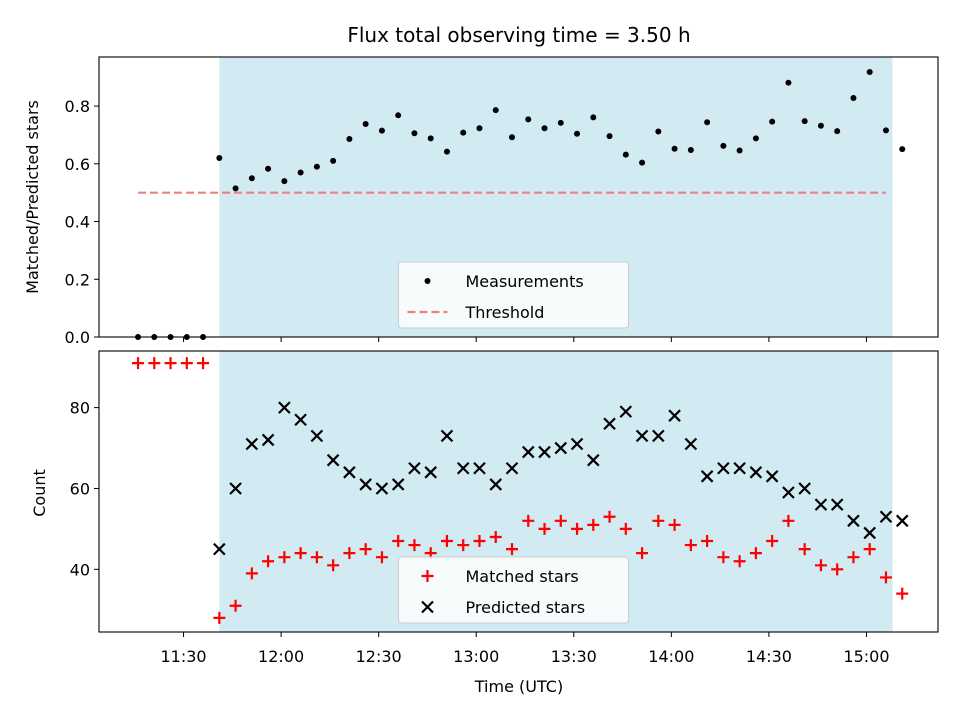 Image resolution: width=960 pixels, height=720 pixels. What do you see at coordinates (525, 281) in the screenshot?
I see `legend-label: Measurements` at bounding box center [525, 281].